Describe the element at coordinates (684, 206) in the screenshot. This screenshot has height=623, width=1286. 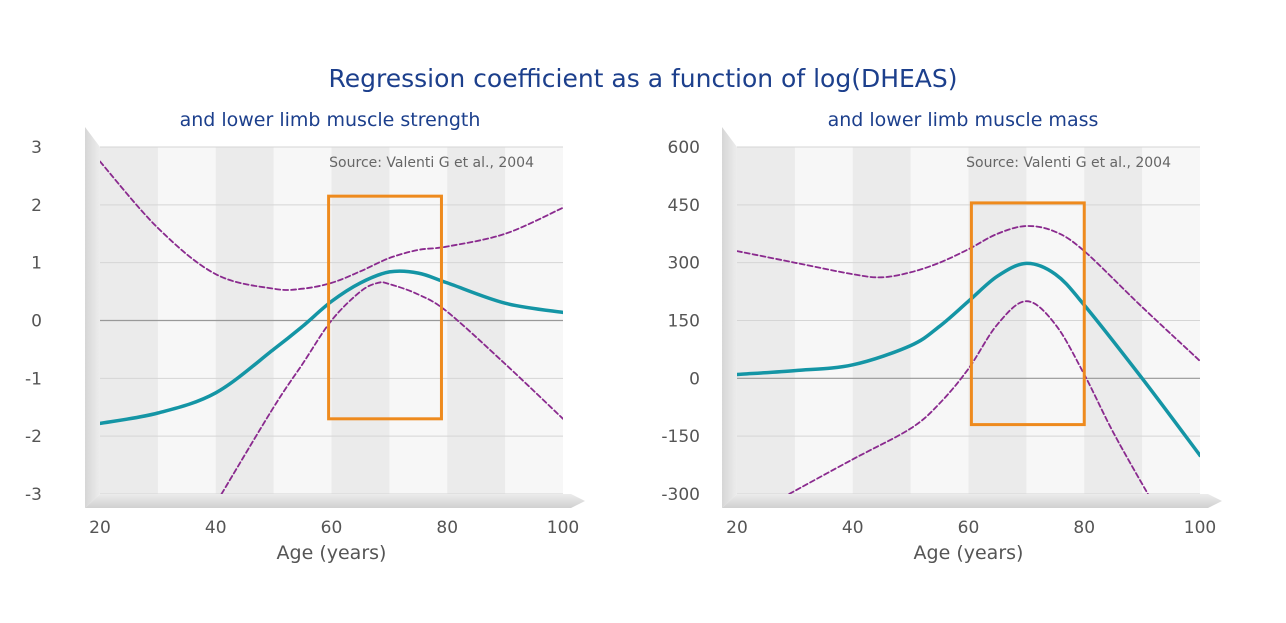
I see `y-tick-label: 450` at that location.